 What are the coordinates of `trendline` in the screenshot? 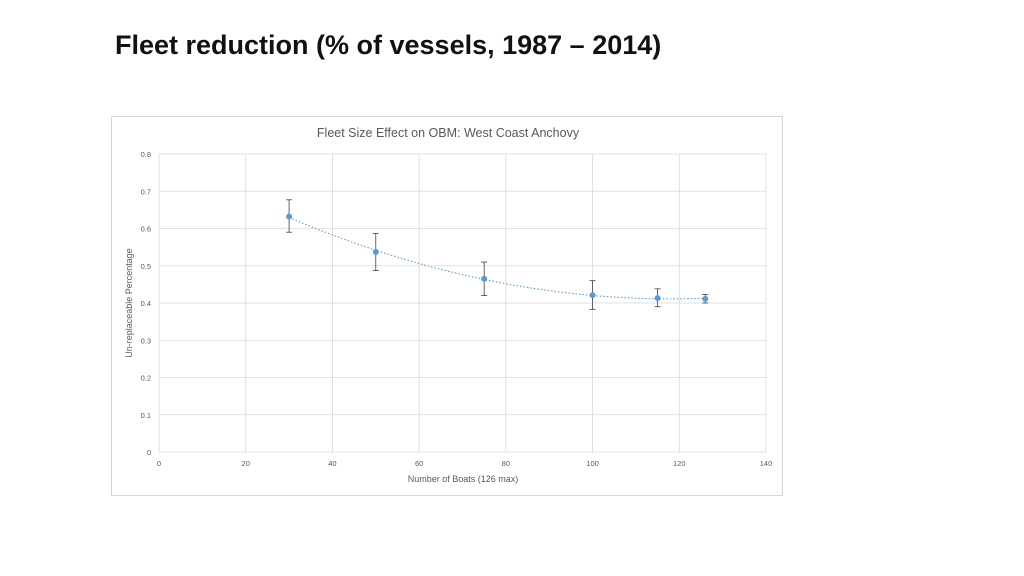 It's located at (497, 258).